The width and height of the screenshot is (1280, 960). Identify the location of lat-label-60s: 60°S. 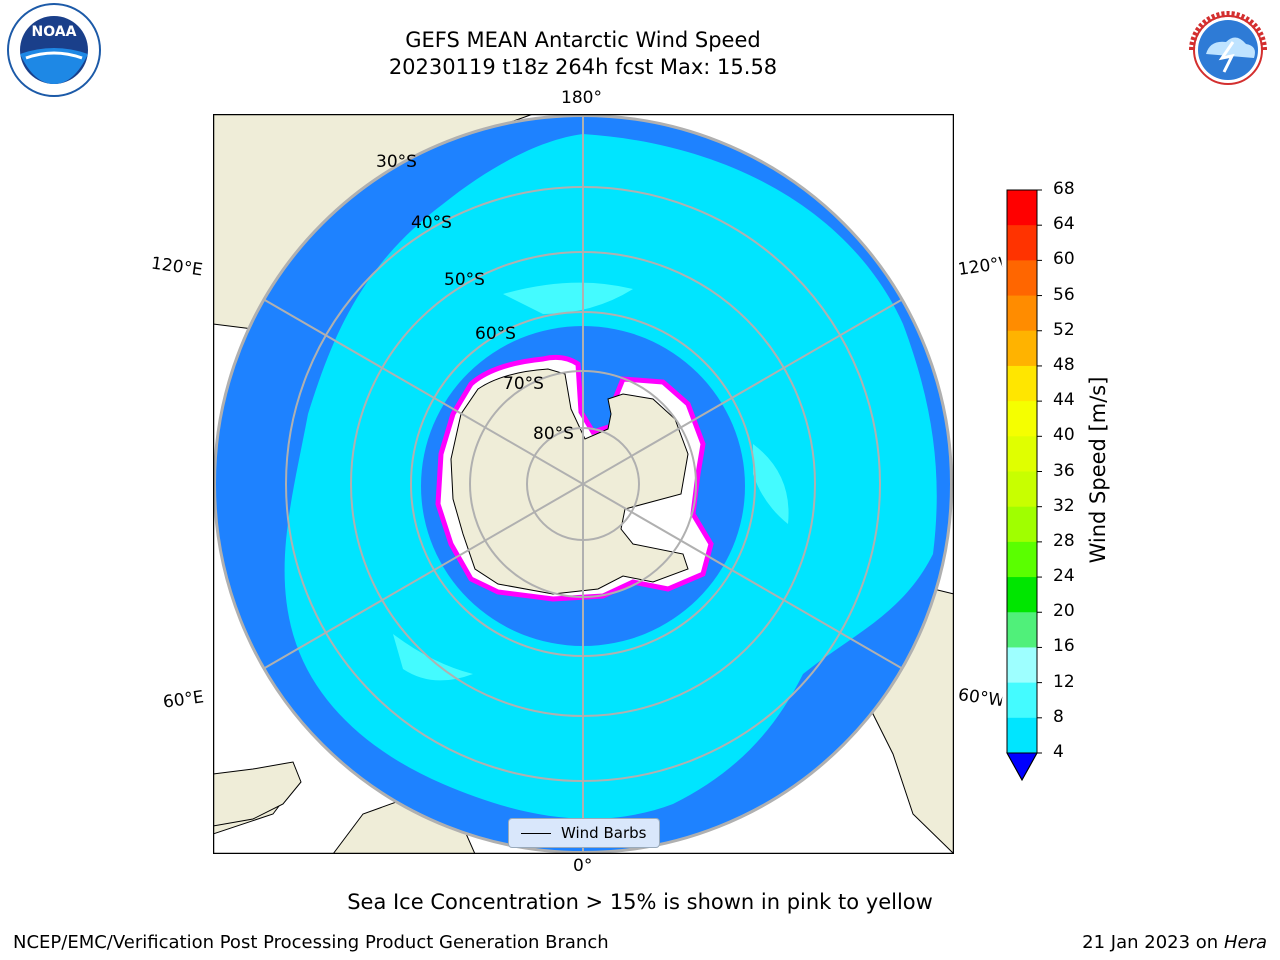
(495, 334).